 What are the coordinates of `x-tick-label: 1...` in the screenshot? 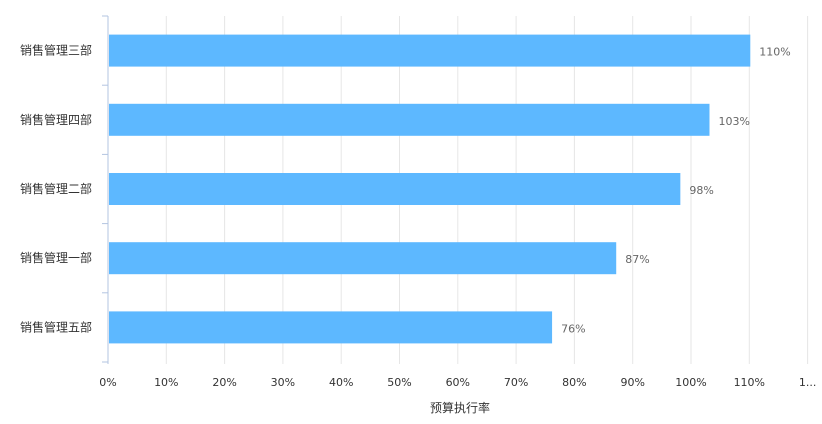 It's located at (808, 382).